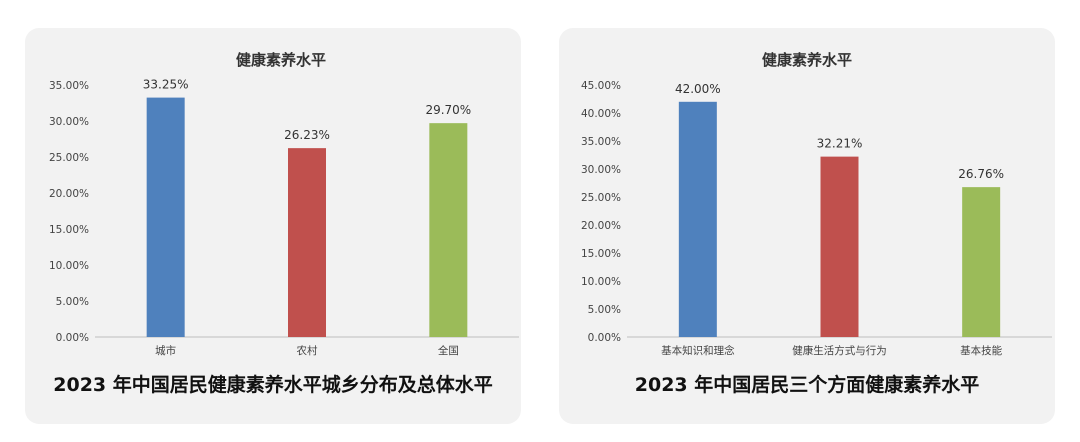  I want to click on data-label: 29.70%, so click(448, 110).